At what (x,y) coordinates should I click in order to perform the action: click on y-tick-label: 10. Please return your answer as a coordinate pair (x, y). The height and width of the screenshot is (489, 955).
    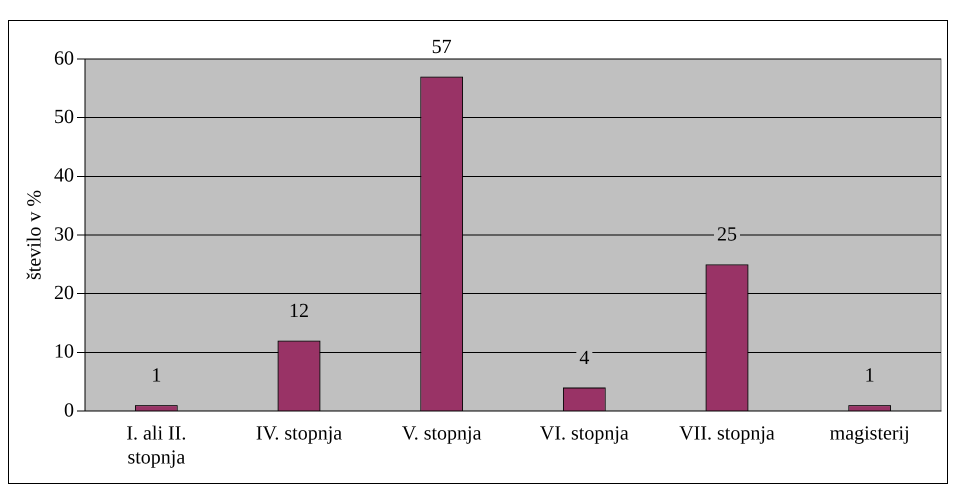
    Looking at the image, I should click on (64, 351).